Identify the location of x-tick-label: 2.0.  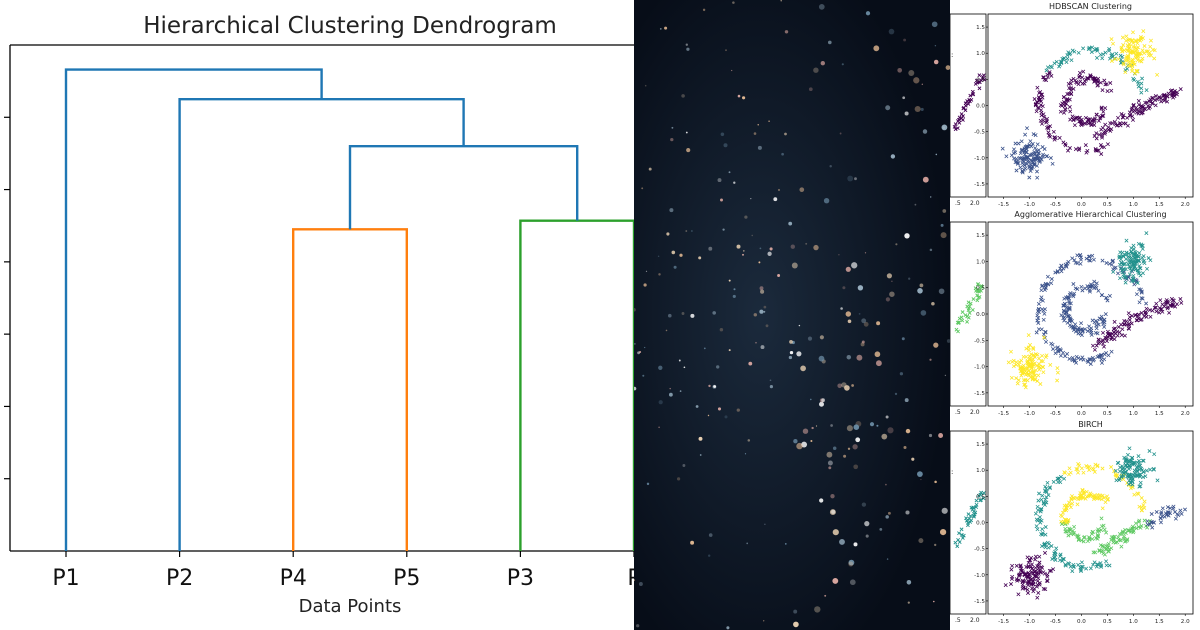
(1185, 622).